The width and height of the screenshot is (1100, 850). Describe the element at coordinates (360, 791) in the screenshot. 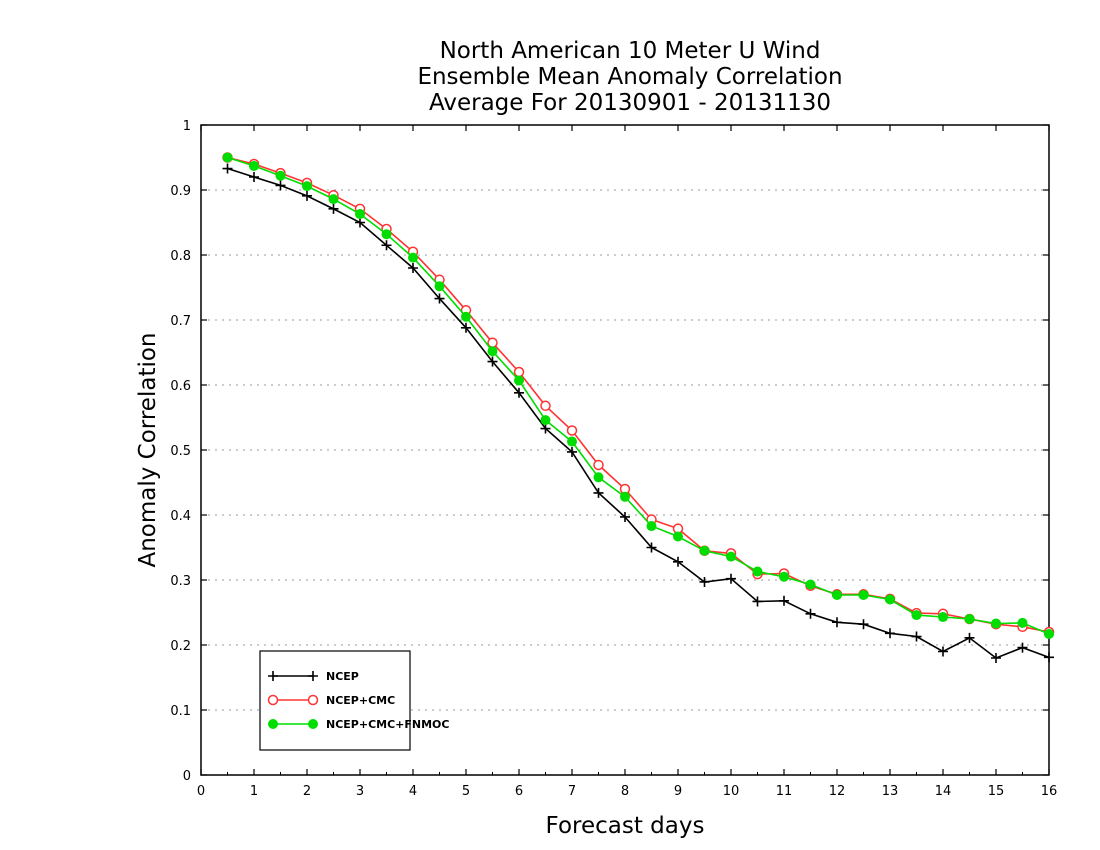

I see `x-tick-label: 3` at that location.